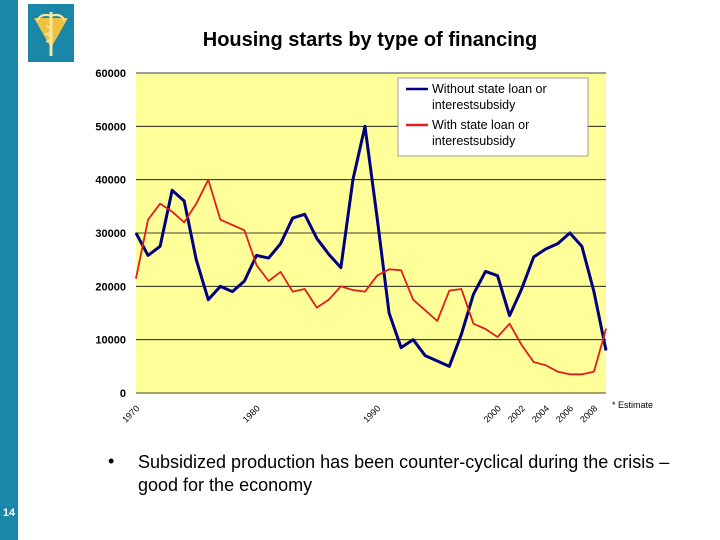 This screenshot has height=540, width=720. Describe the element at coordinates (497, 337) in the screenshot. I see `data-point-with-2000` at that location.